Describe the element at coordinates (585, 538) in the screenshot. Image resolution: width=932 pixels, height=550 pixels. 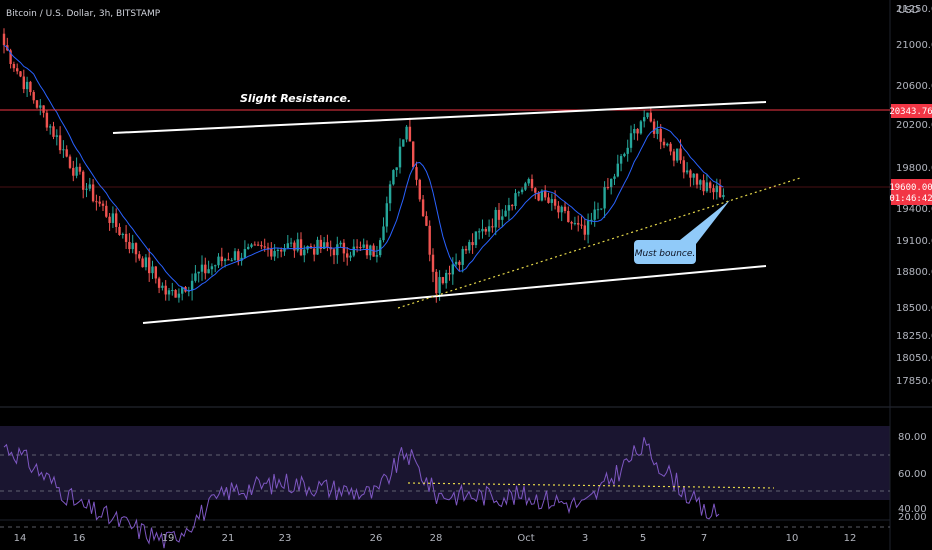
I see `time-tick-label: 3` at that location.